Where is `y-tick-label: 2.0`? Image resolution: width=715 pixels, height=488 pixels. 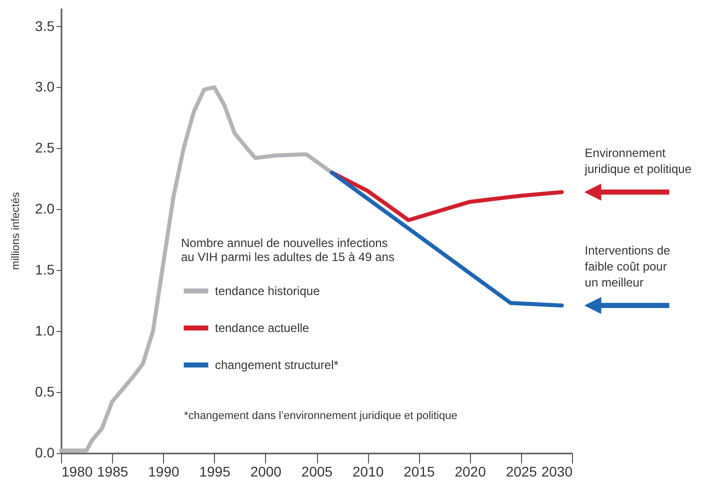
y-tick-label: 2.0 is located at coordinates (45, 208).